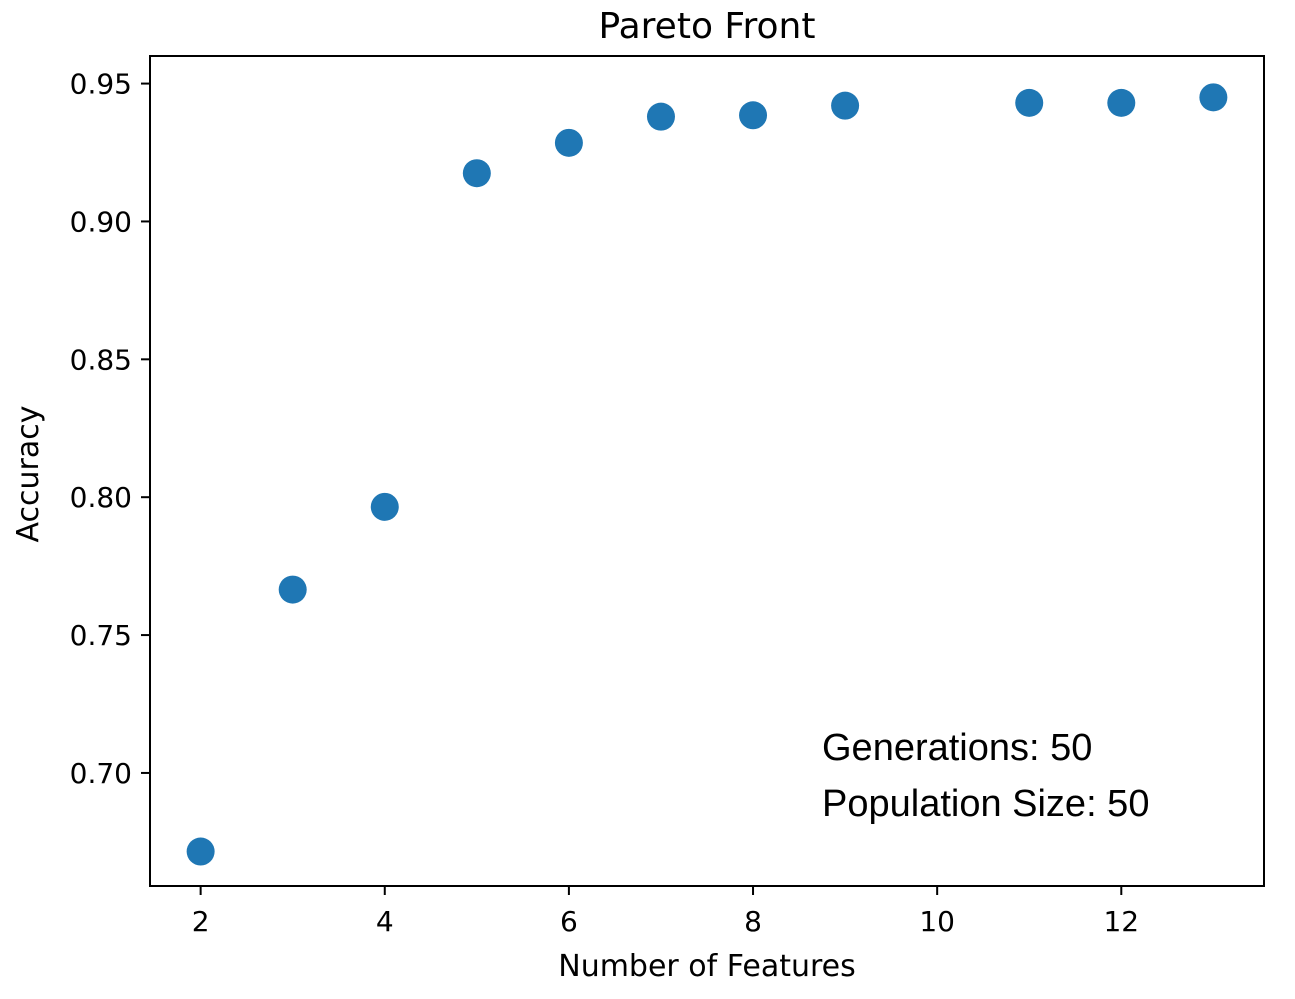 Image resolution: width=1295 pixels, height=999 pixels. I want to click on x-axis-label: Number of Features, so click(707, 966).